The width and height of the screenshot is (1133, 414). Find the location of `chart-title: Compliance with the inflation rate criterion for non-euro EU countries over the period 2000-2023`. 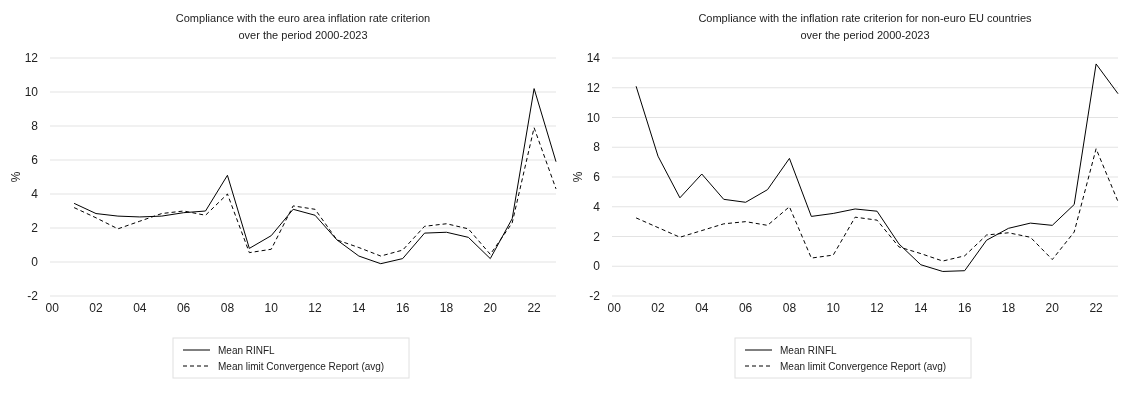

chart-title: Compliance with the inflation rate criterion for non-euro EU countries over the period 2000-2023 is located at coordinates (864, 26).